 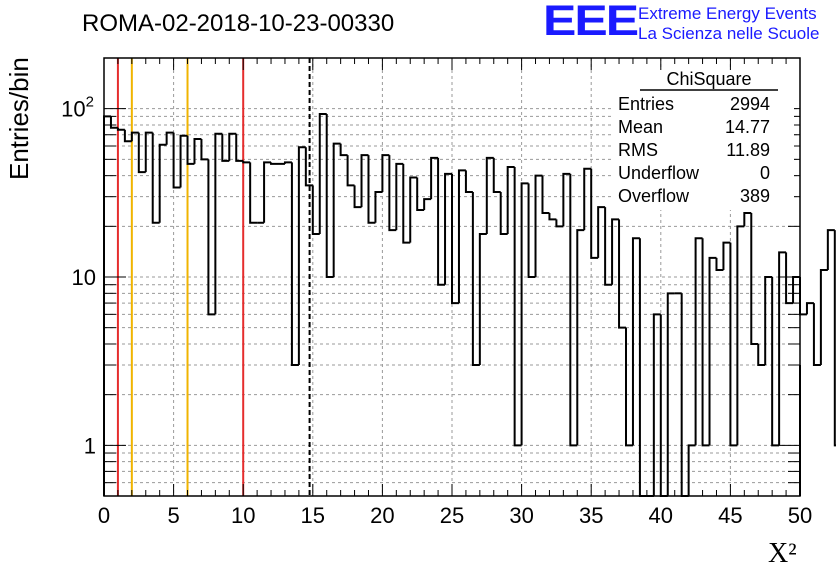 What do you see at coordinates (591, 22) in the screenshot?
I see `eee-logo: EEE` at bounding box center [591, 22].